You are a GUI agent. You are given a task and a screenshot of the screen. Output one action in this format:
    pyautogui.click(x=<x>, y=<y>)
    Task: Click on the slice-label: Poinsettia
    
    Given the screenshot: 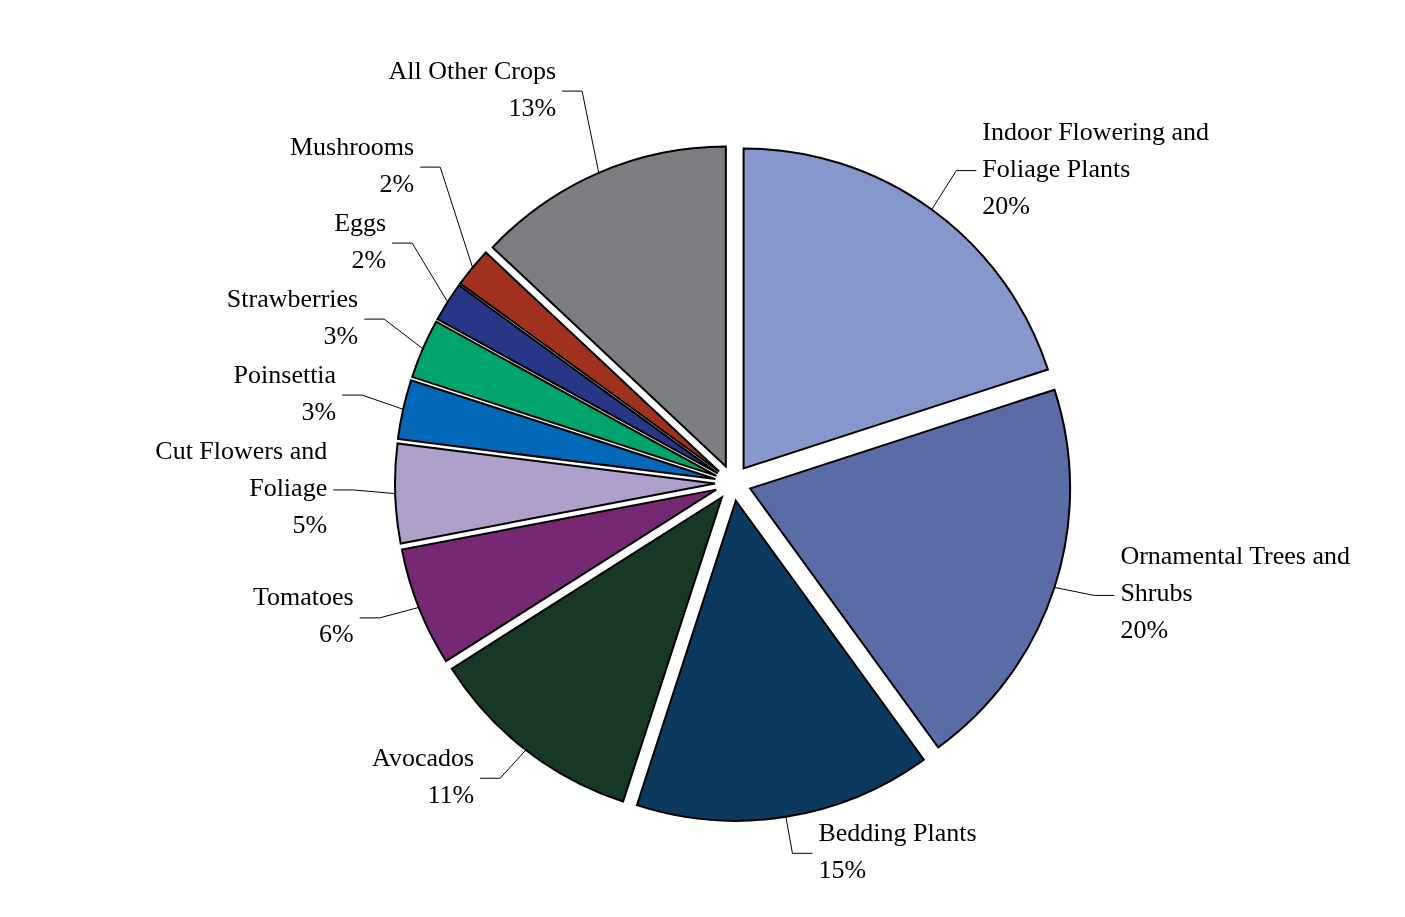 What is the action you would take?
    pyautogui.click(x=285, y=374)
    